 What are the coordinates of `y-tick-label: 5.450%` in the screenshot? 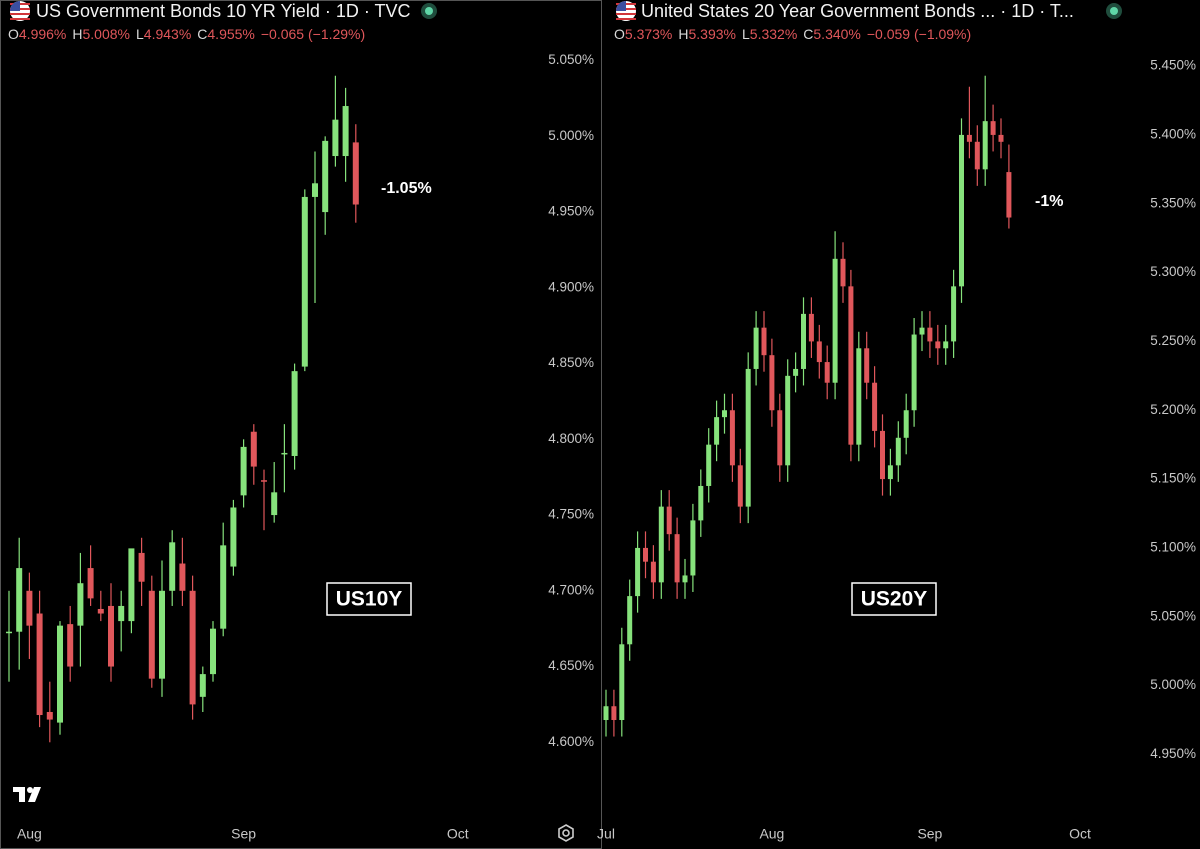 It's located at (1173, 65).